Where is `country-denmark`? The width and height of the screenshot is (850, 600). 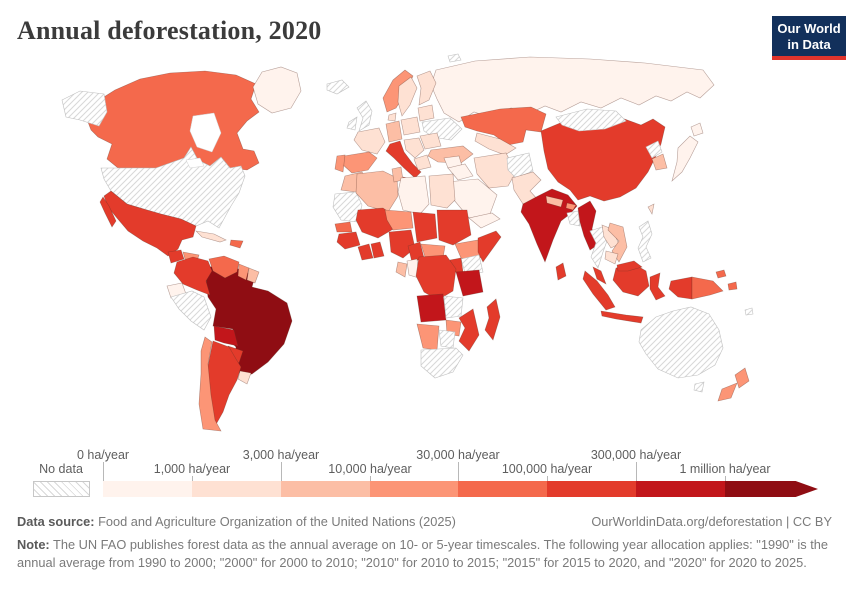
country-denmark is located at coordinates (392, 117).